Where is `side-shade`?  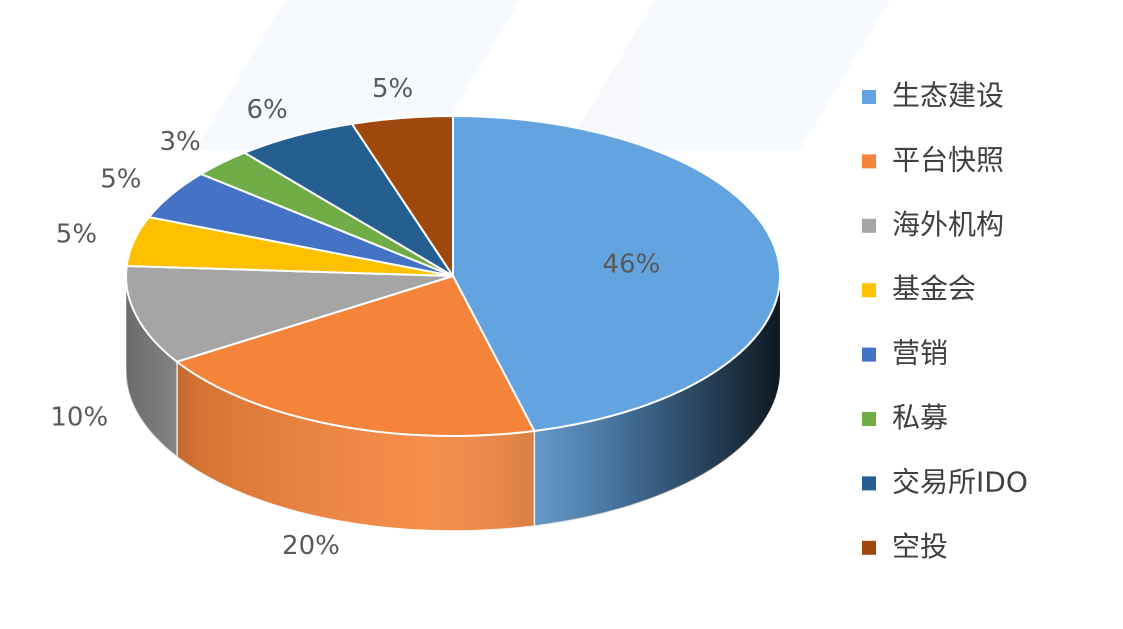
side-shade is located at coordinates (355, 446).